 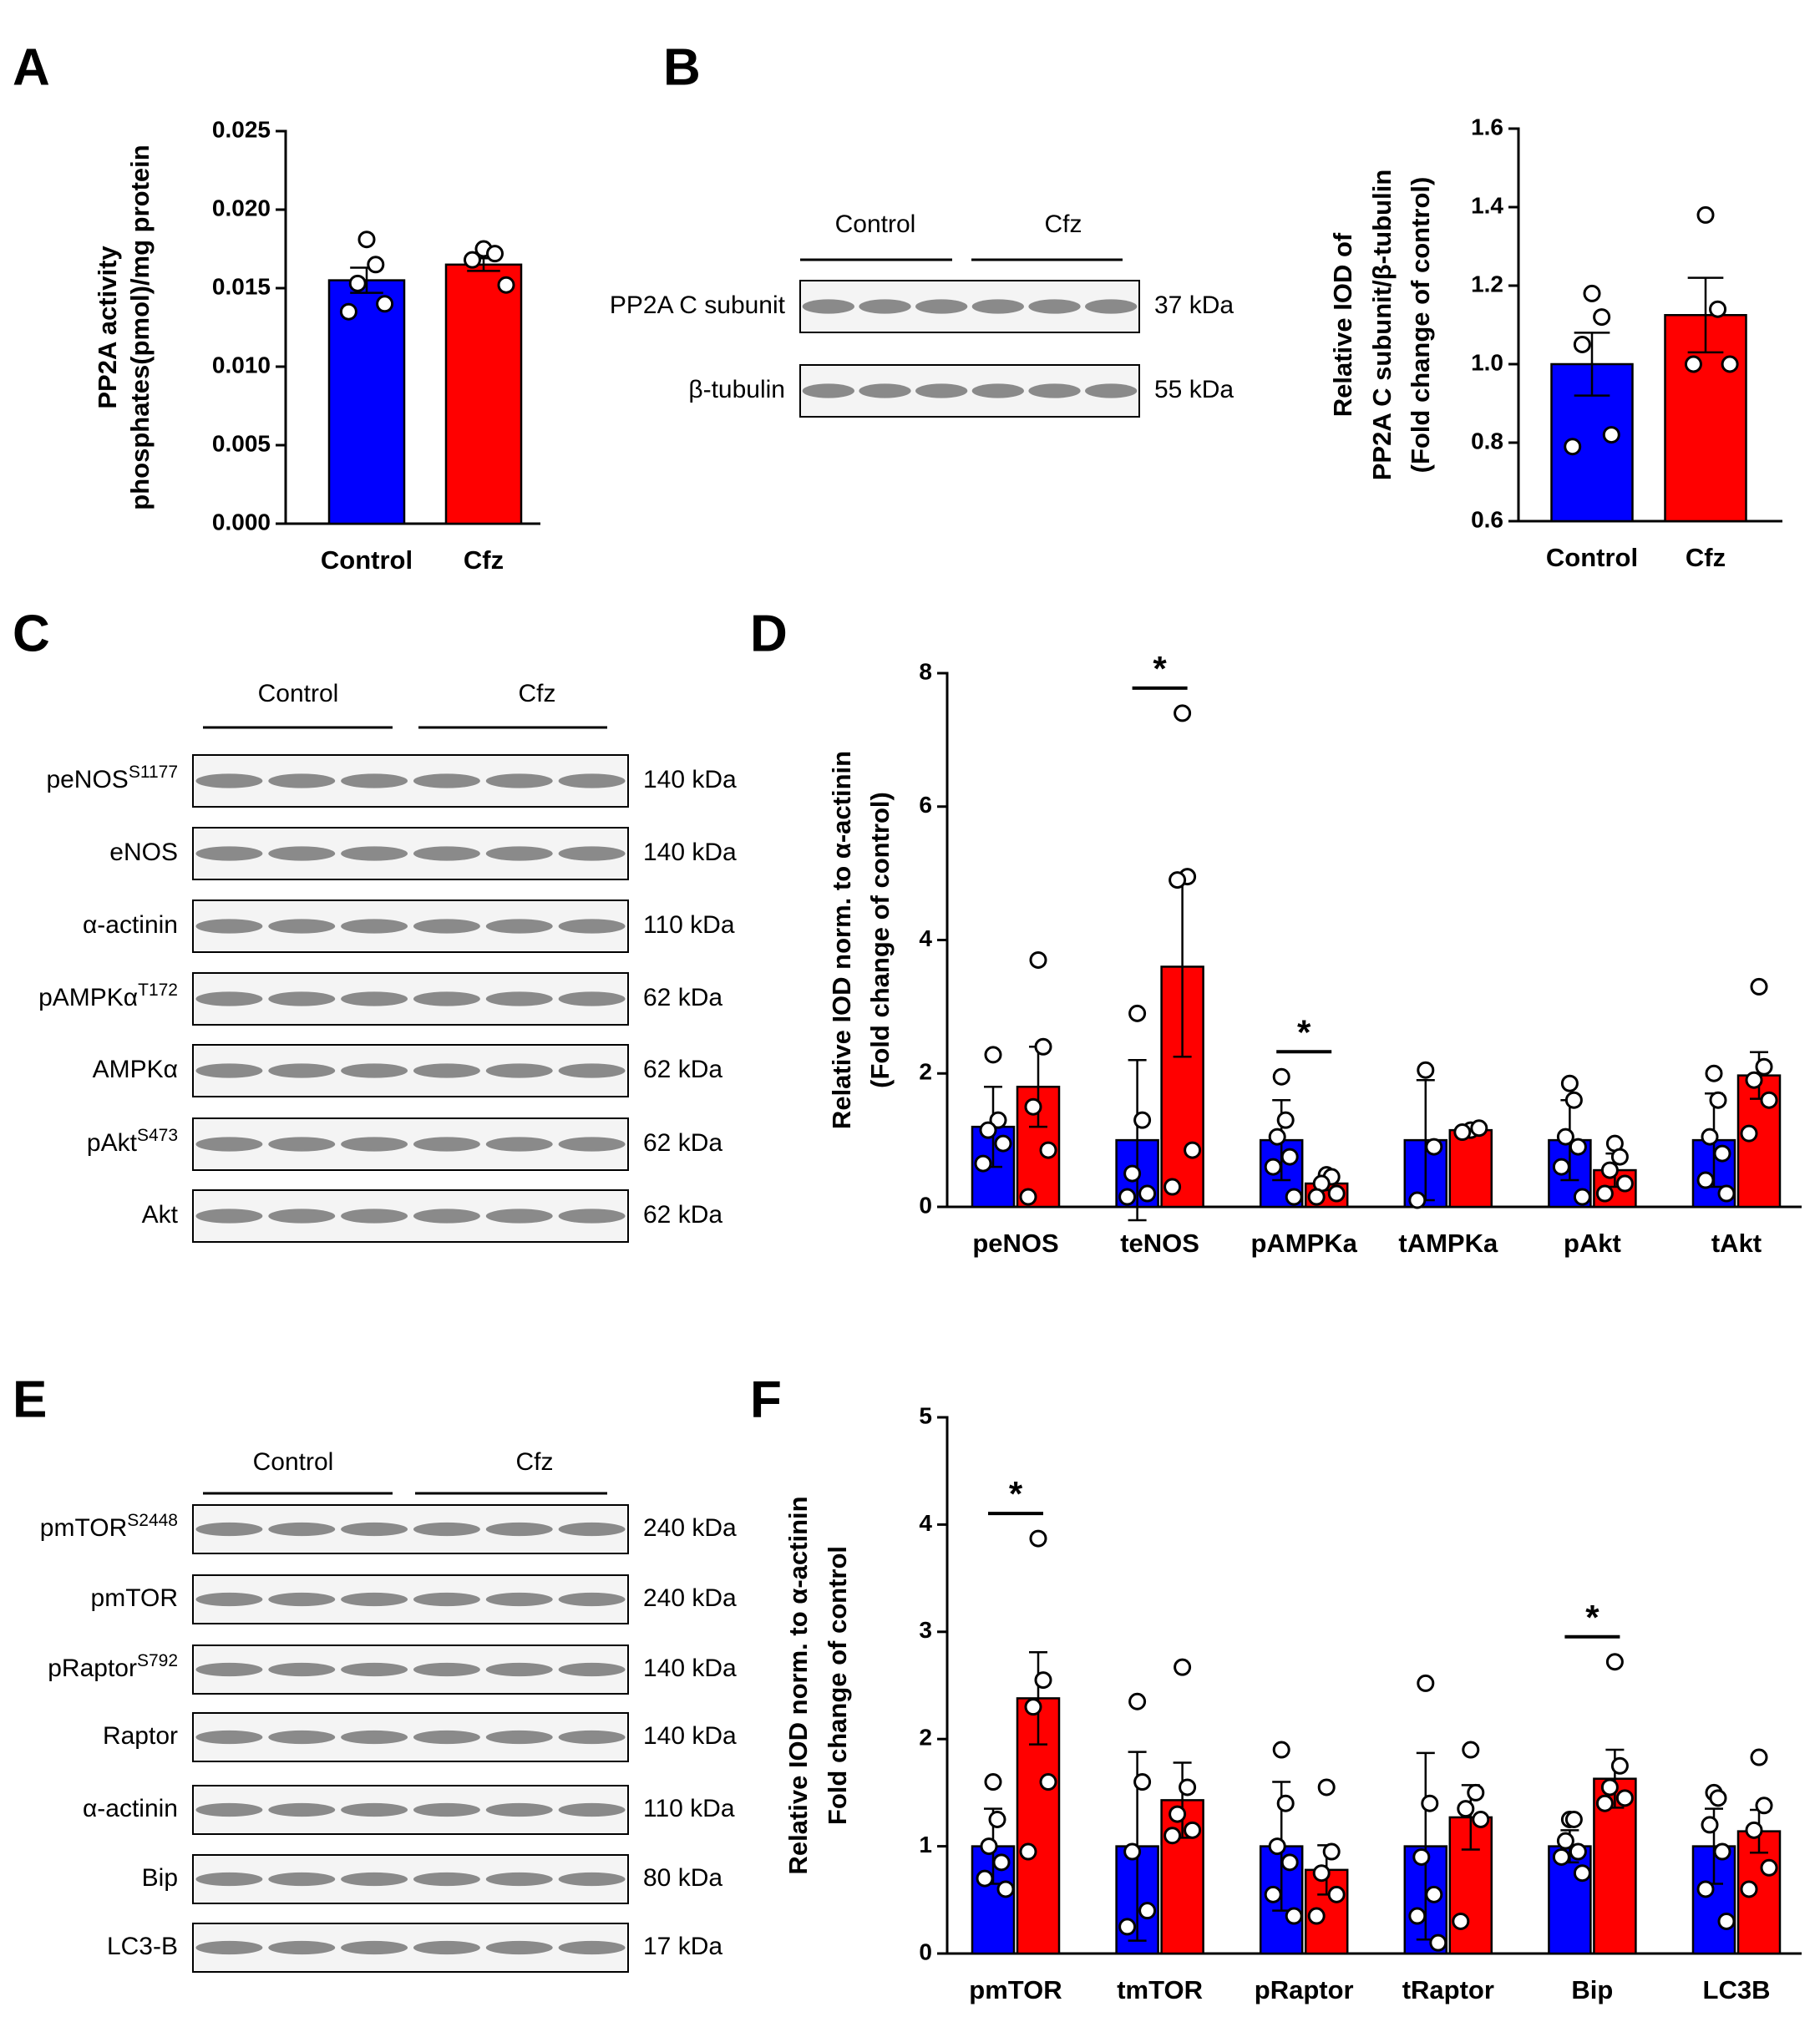 What do you see at coordinates (698, 305) in the screenshot?
I see `protein-name: PP2A C subunit` at bounding box center [698, 305].